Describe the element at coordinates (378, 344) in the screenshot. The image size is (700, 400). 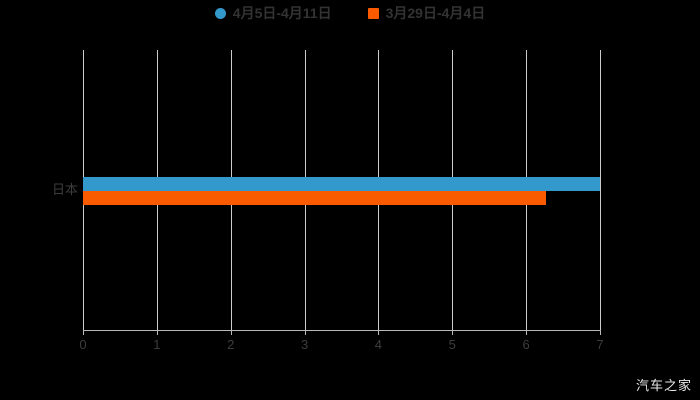
I see `x-tick-label-4: 4` at that location.